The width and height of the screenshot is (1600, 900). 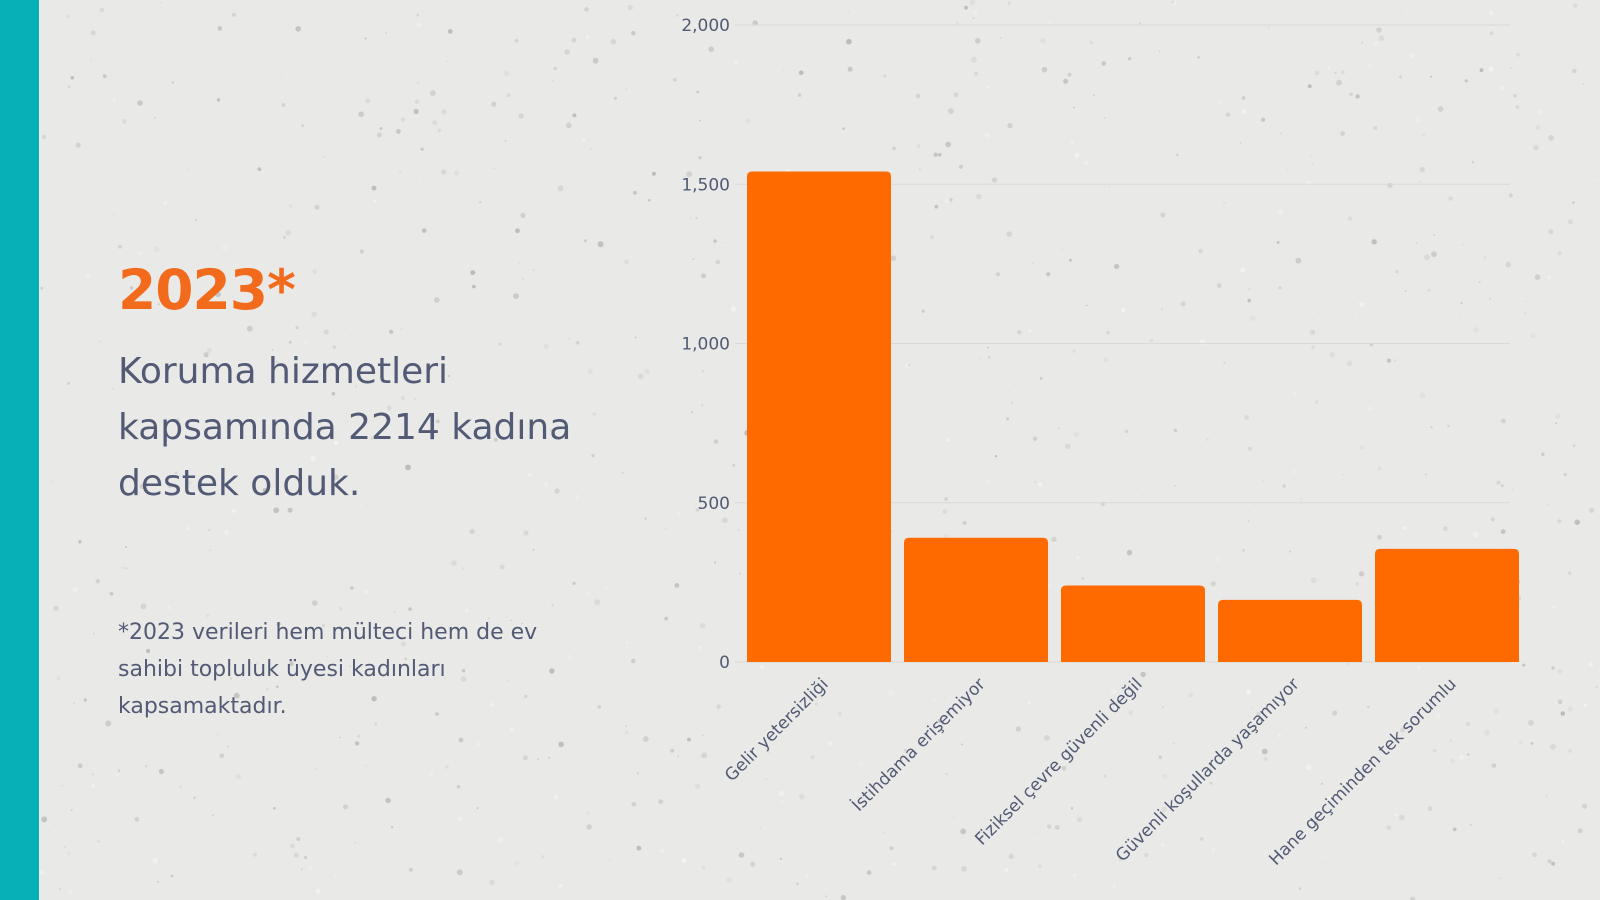 I want to click on x-category-label: Gelir yetersizliği, so click(x=776, y=729).